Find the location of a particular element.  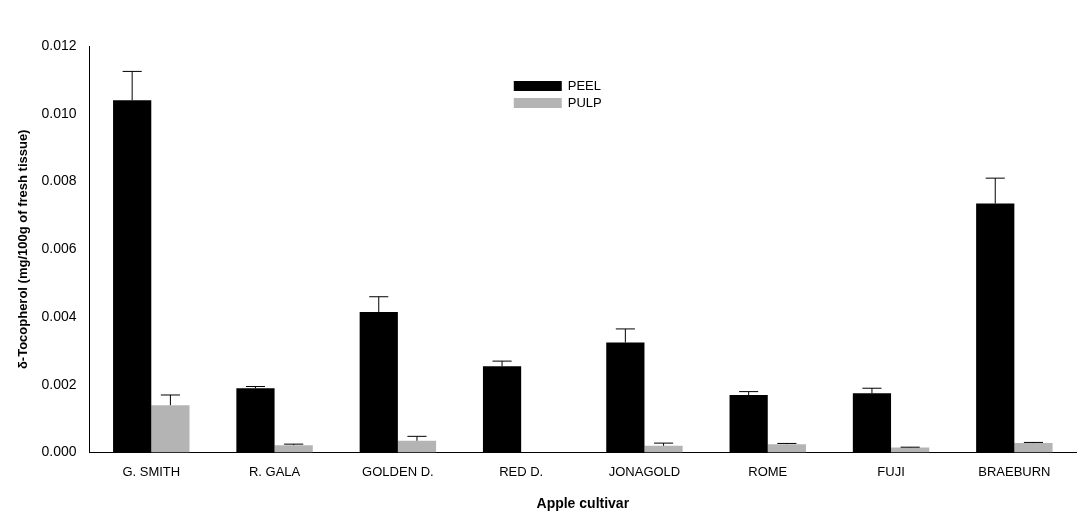

y-tick-label: 0.010 is located at coordinates (59, 112).